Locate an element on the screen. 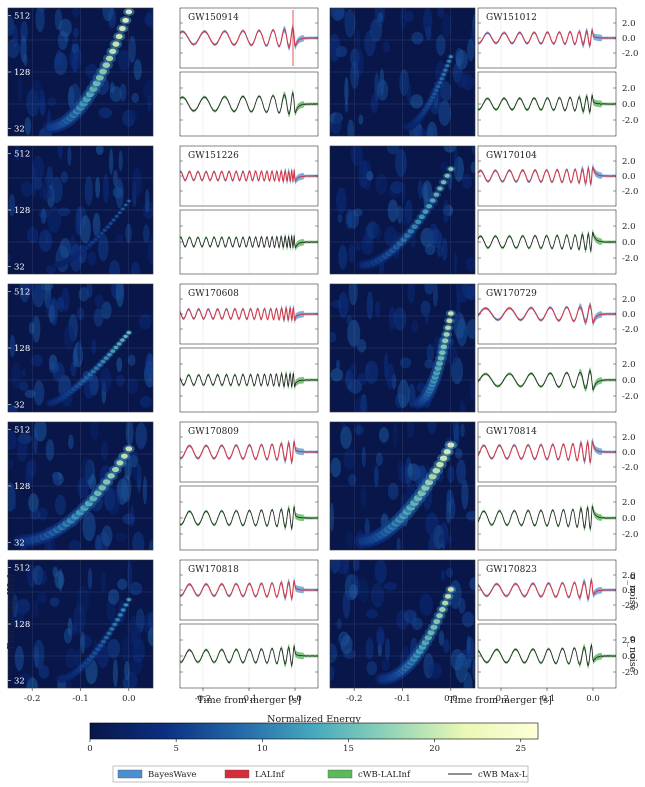  legend-label: cWB-LALInf is located at coordinates (384, 775).